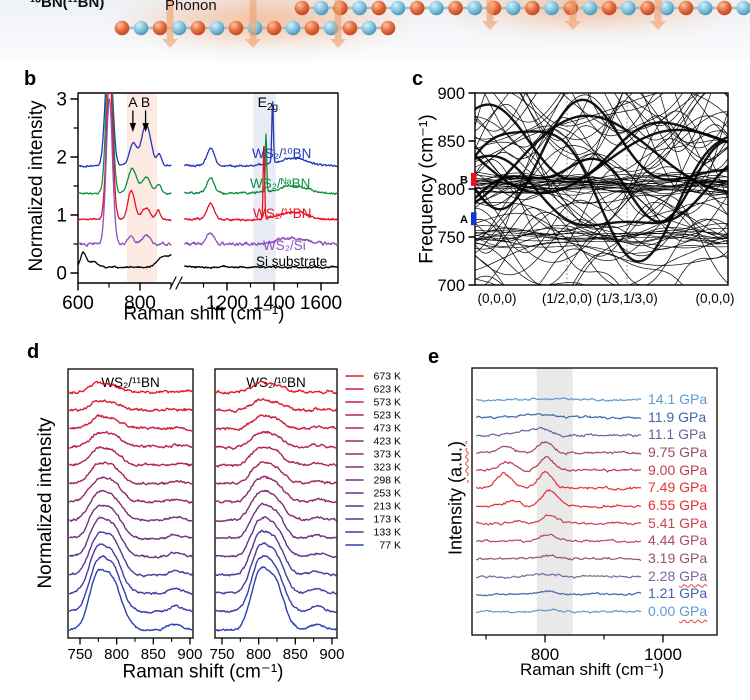 Image resolution: width=750 pixels, height=700 pixels. Describe the element at coordinates (30, 79) in the screenshot. I see `panel-letter-b: b` at that location.